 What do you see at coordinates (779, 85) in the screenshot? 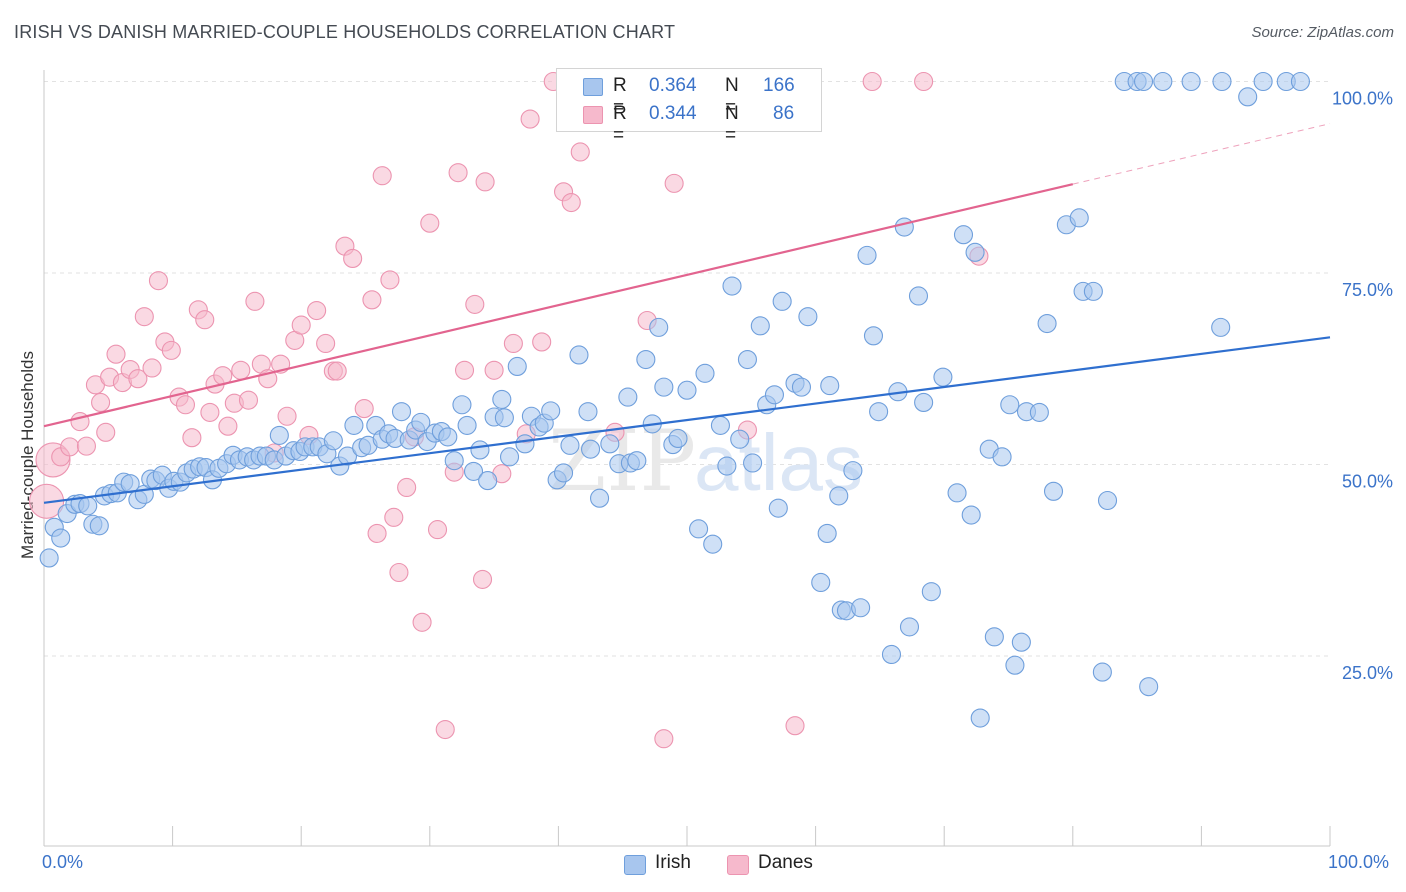
I see `irish-n-value: 166` at bounding box center [779, 85].